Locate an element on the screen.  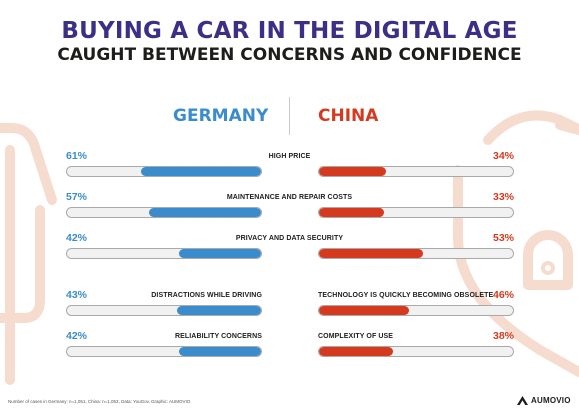
germany-category-label: RELIABILITY CONCERNS is located at coordinates (218, 336).